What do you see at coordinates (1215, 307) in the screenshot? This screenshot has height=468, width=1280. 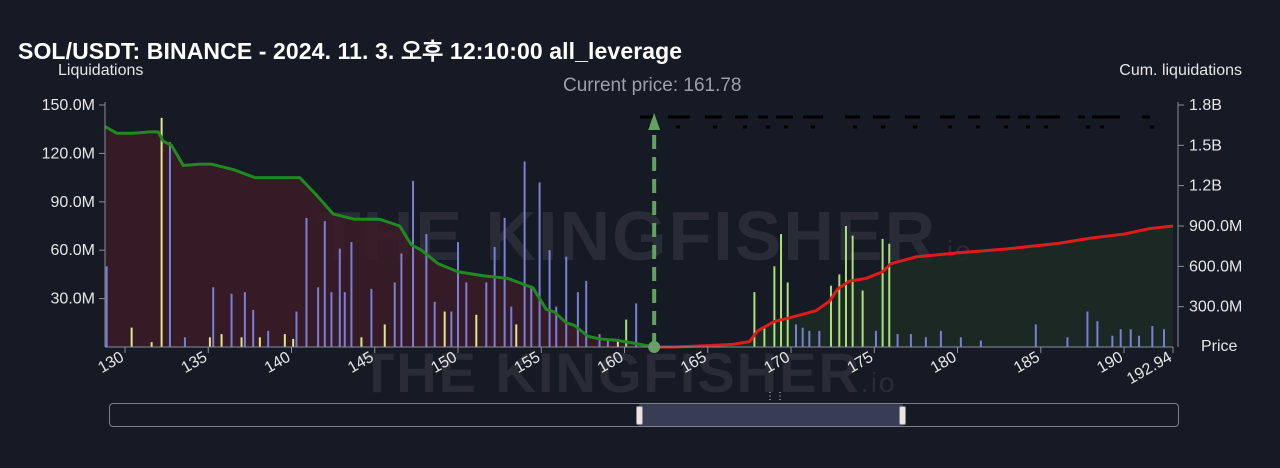 I see `y2-tick-label: 300.0M` at bounding box center [1215, 307].